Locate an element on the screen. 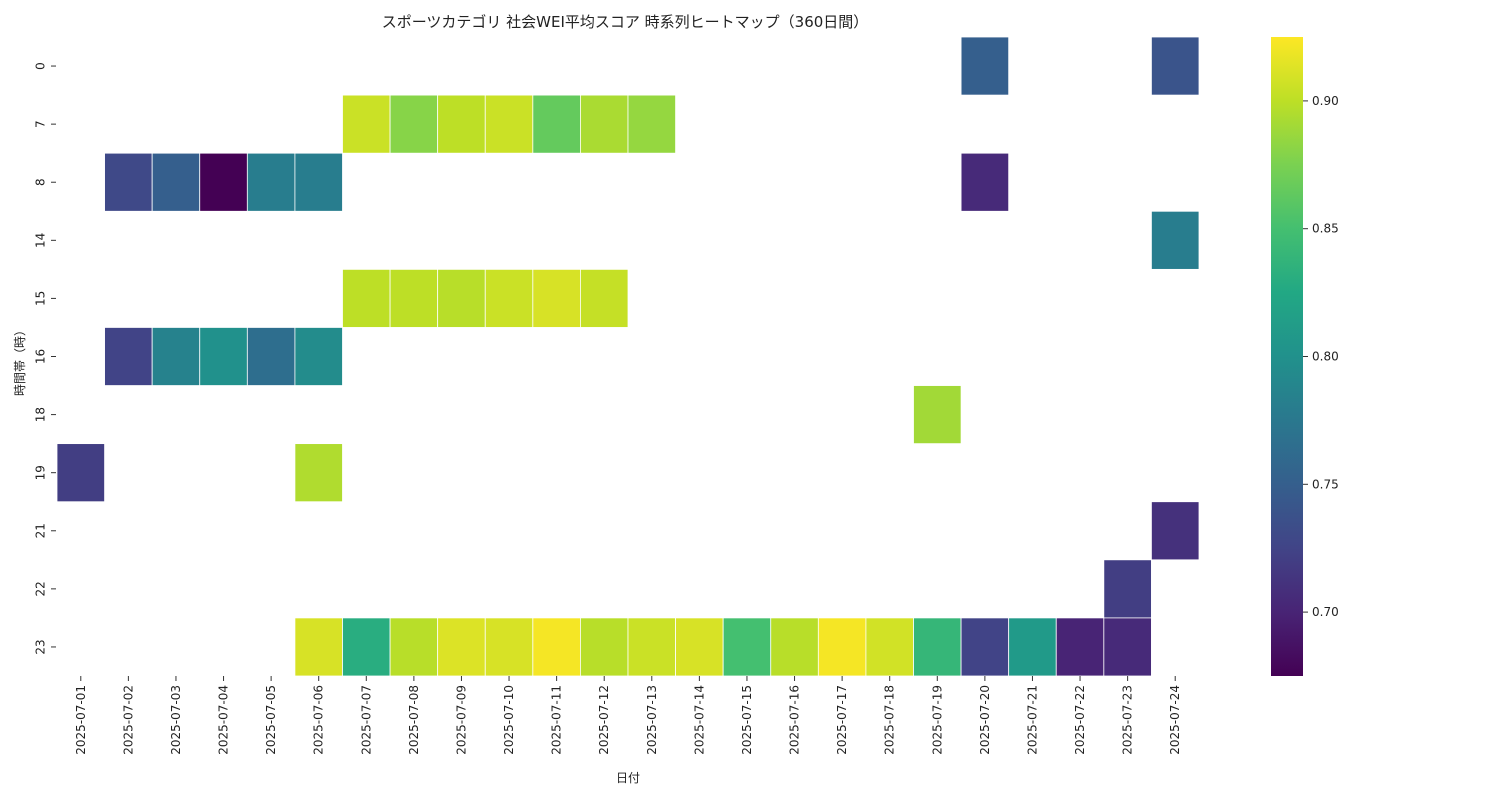 The image size is (1500, 804). colorbar-tick-label: 0.90 is located at coordinates (1325, 101).